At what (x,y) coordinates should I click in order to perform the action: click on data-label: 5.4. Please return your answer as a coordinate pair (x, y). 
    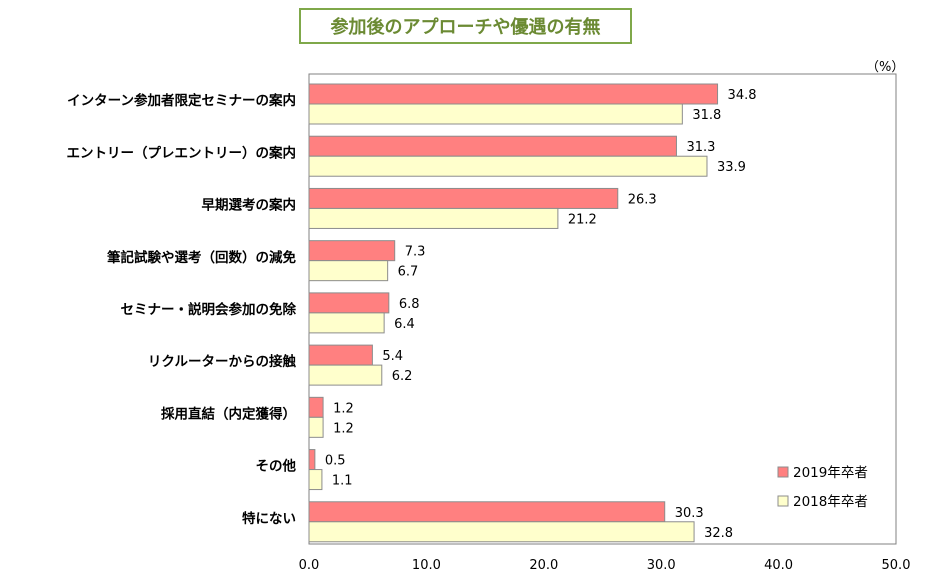
    Looking at the image, I should click on (392, 356).